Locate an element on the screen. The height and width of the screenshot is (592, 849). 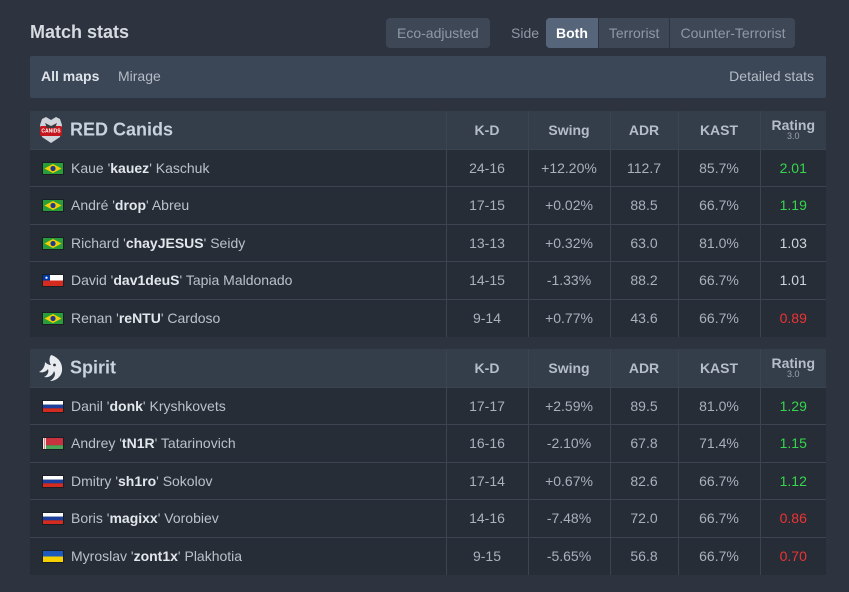
kd-cell: 9-15 is located at coordinates (486, 555).